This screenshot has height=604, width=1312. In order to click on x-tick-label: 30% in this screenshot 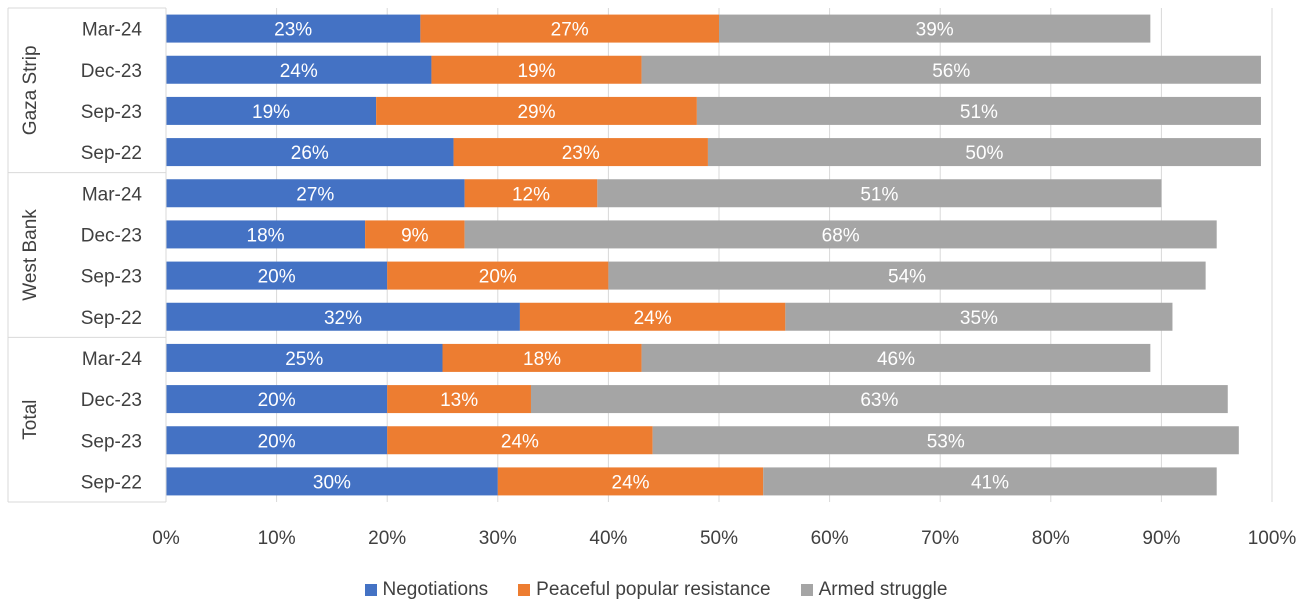, I will do `click(498, 538)`.